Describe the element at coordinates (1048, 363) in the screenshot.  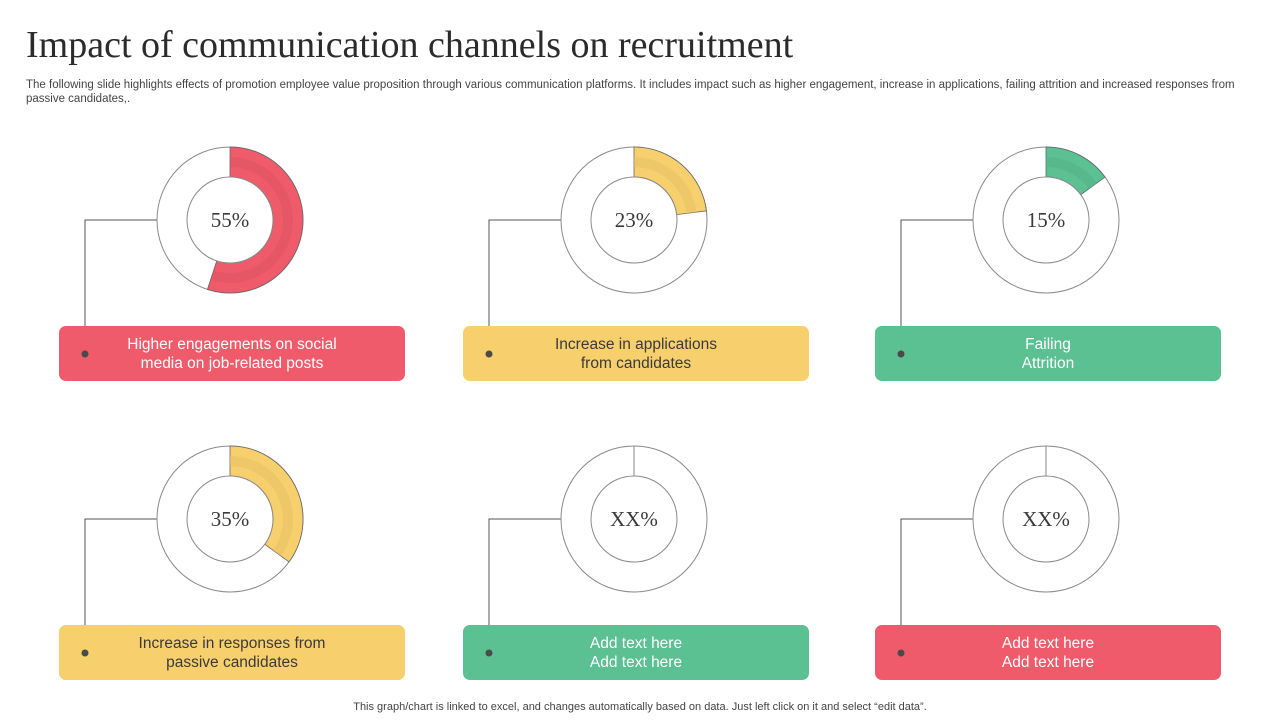
I see `caption-line-2: Attrition` at that location.